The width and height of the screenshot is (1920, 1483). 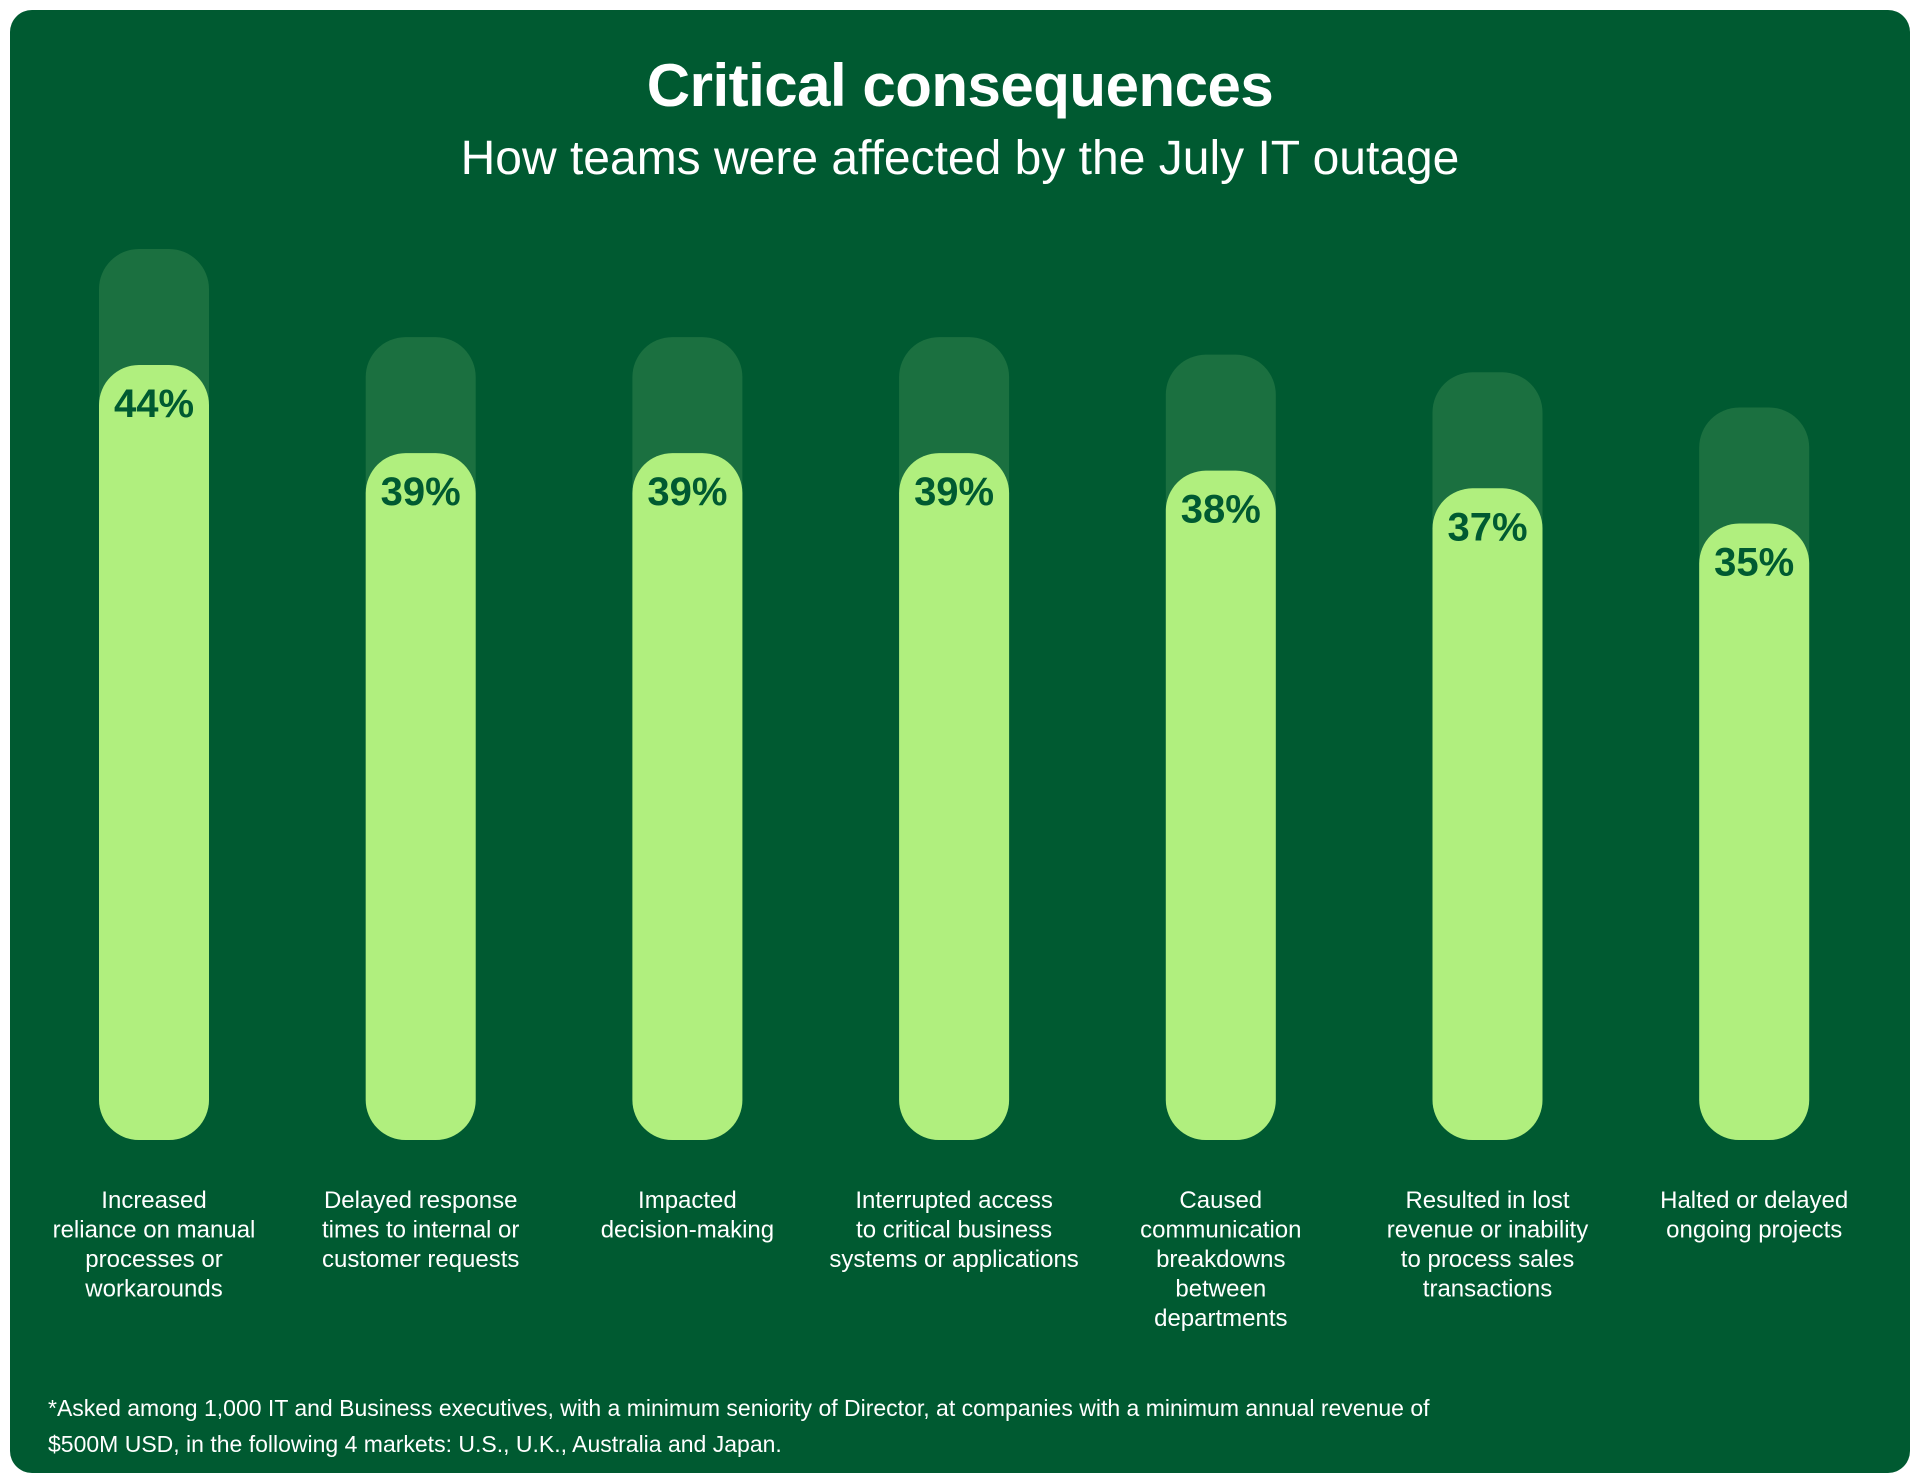 What do you see at coordinates (154, 1230) in the screenshot?
I see `category-label-line: reliance on manual` at bounding box center [154, 1230].